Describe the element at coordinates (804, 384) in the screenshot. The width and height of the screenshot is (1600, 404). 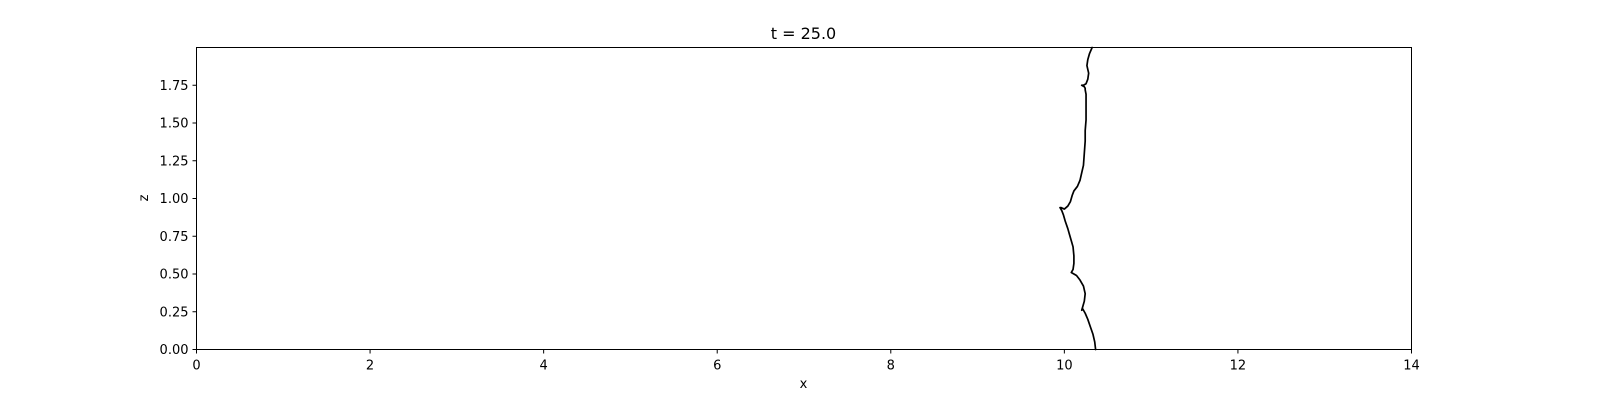
I see `x-axis-label: x` at that location.